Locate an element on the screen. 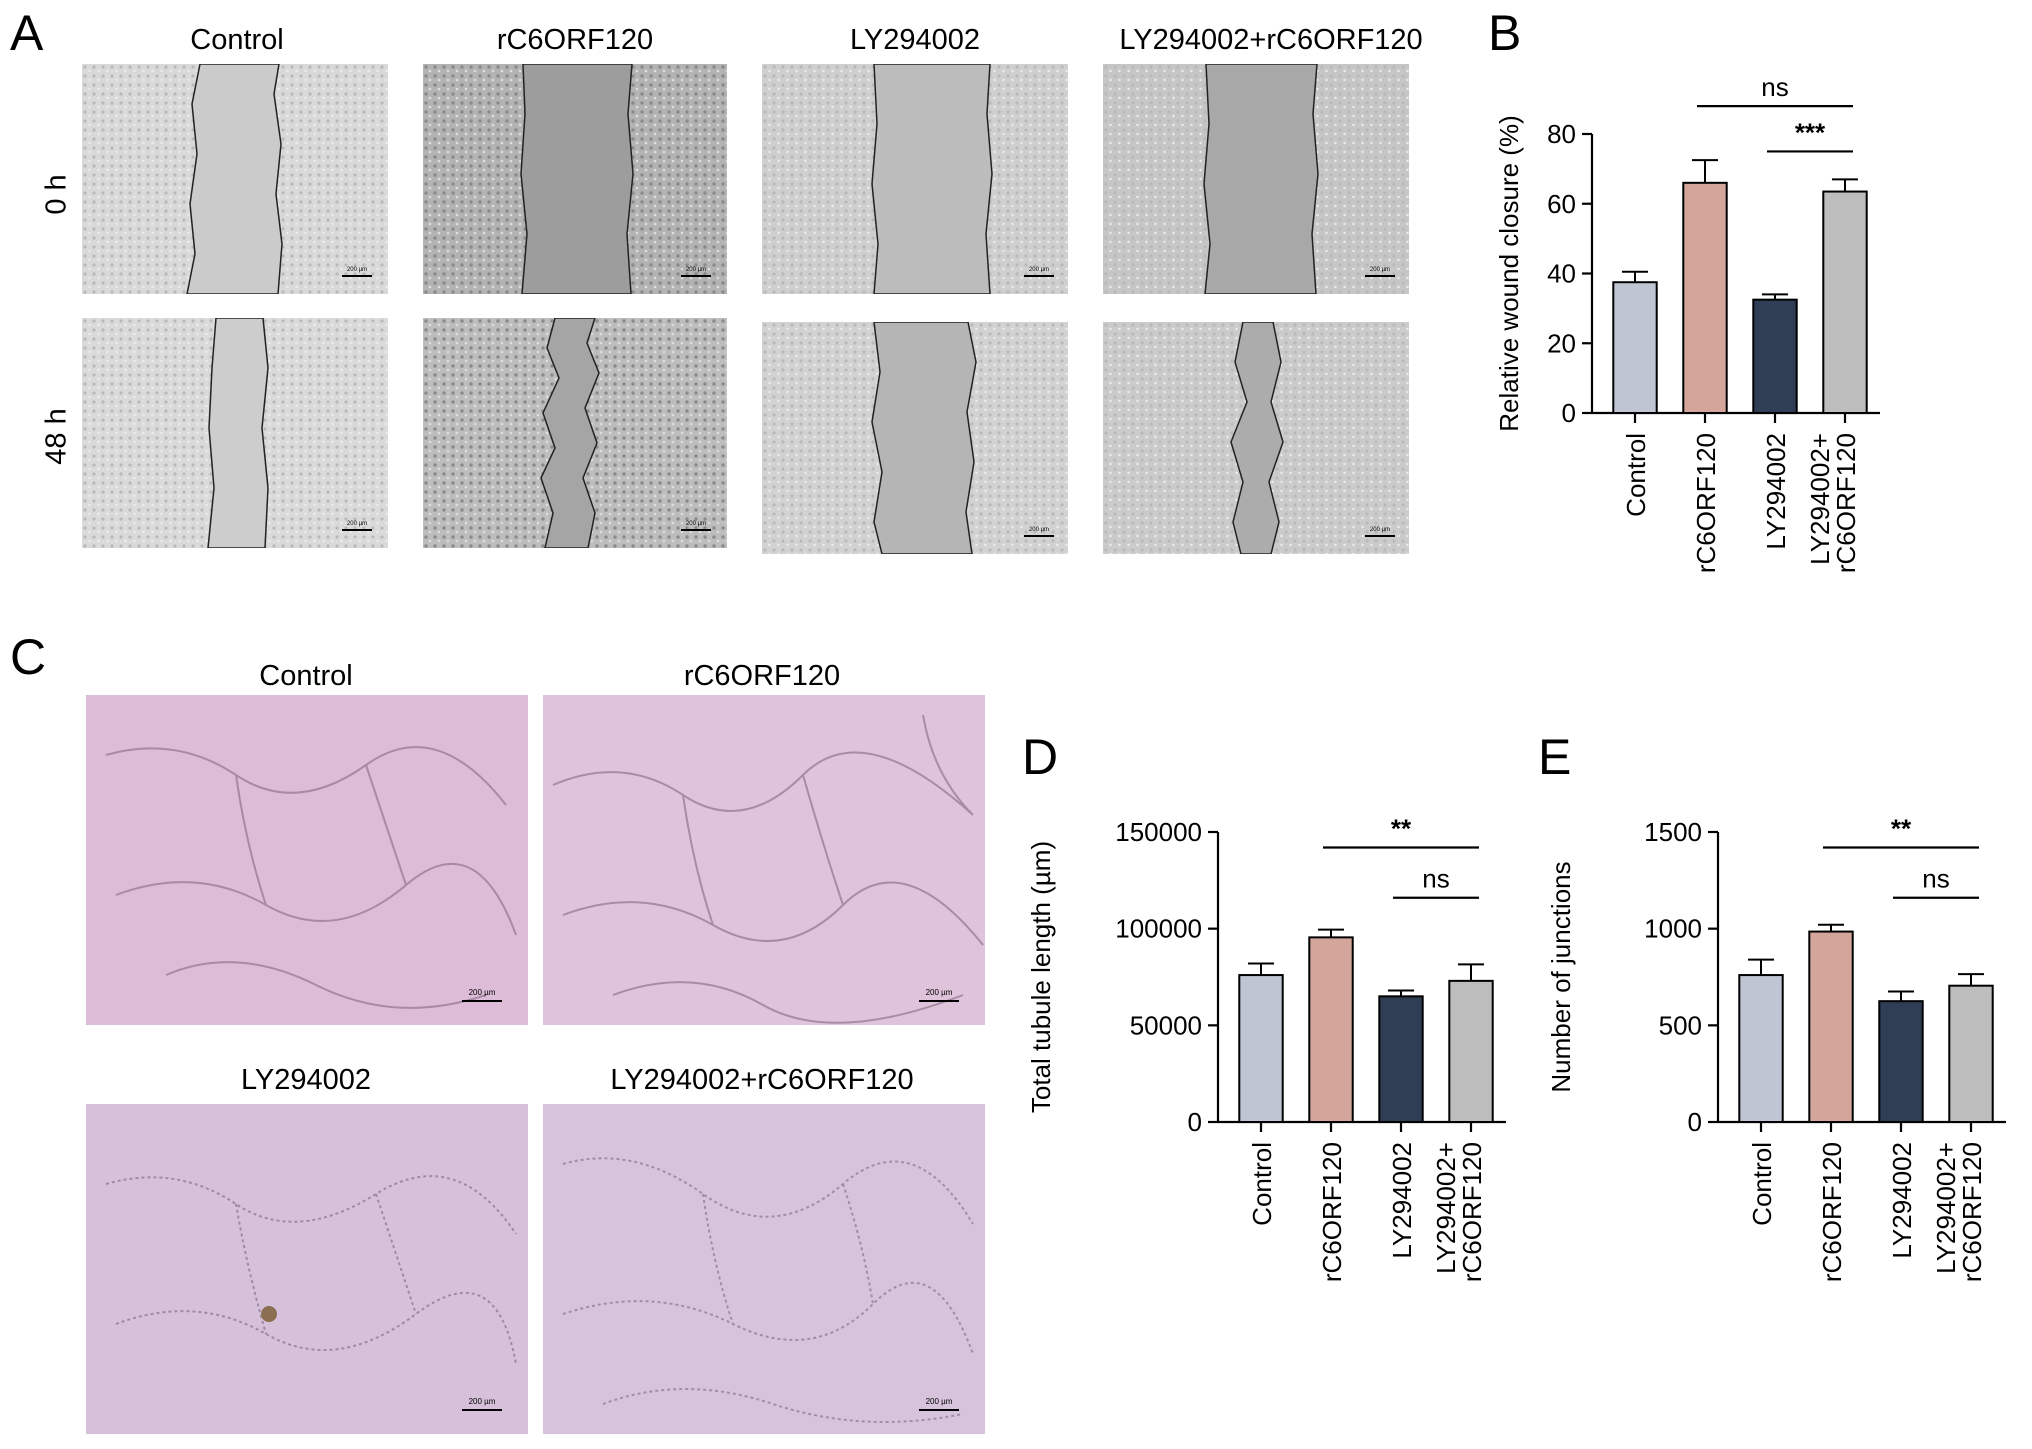  panel-a-col-title-control: Control is located at coordinates (237, 40).